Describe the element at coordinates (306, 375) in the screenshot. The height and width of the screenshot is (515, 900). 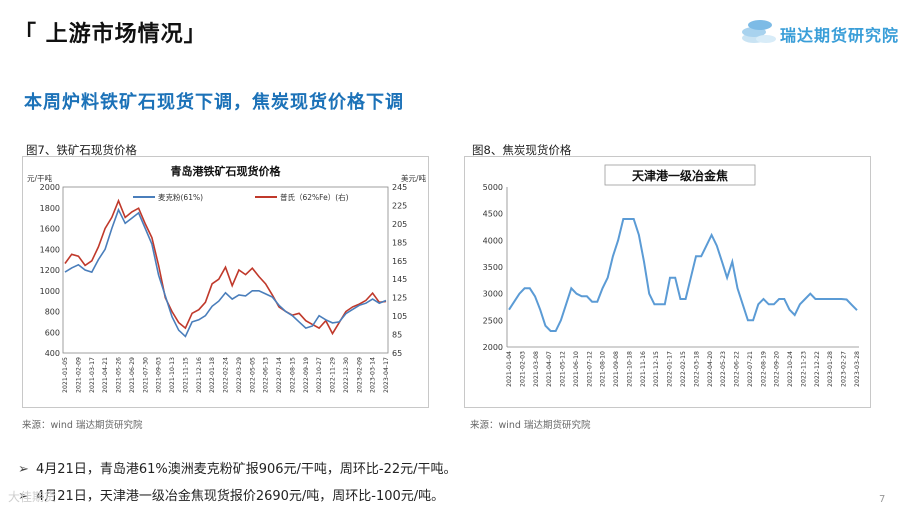
I see `chart1-x-tick-label: 2022-09-19` at that location.